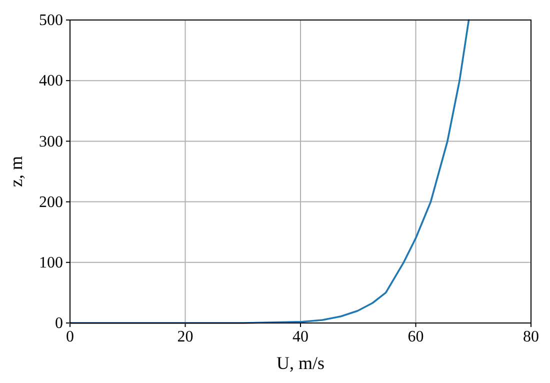 Image resolution: width=550 pixels, height=383 pixels. Describe the element at coordinates (51, 81) in the screenshot. I see `y-tick-label: 400` at that location.